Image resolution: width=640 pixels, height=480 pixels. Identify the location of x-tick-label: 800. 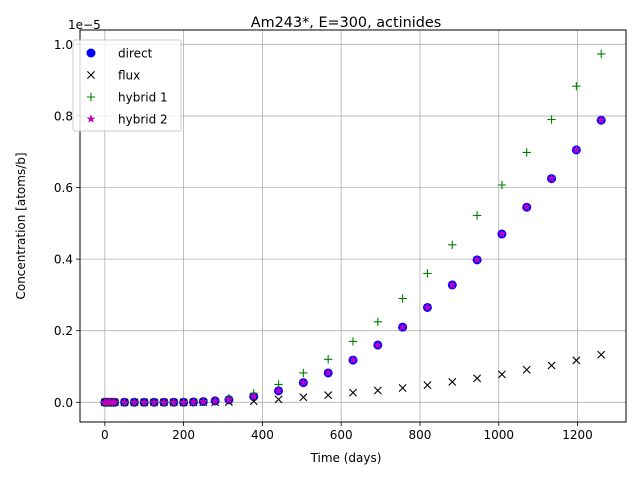
(420, 435).